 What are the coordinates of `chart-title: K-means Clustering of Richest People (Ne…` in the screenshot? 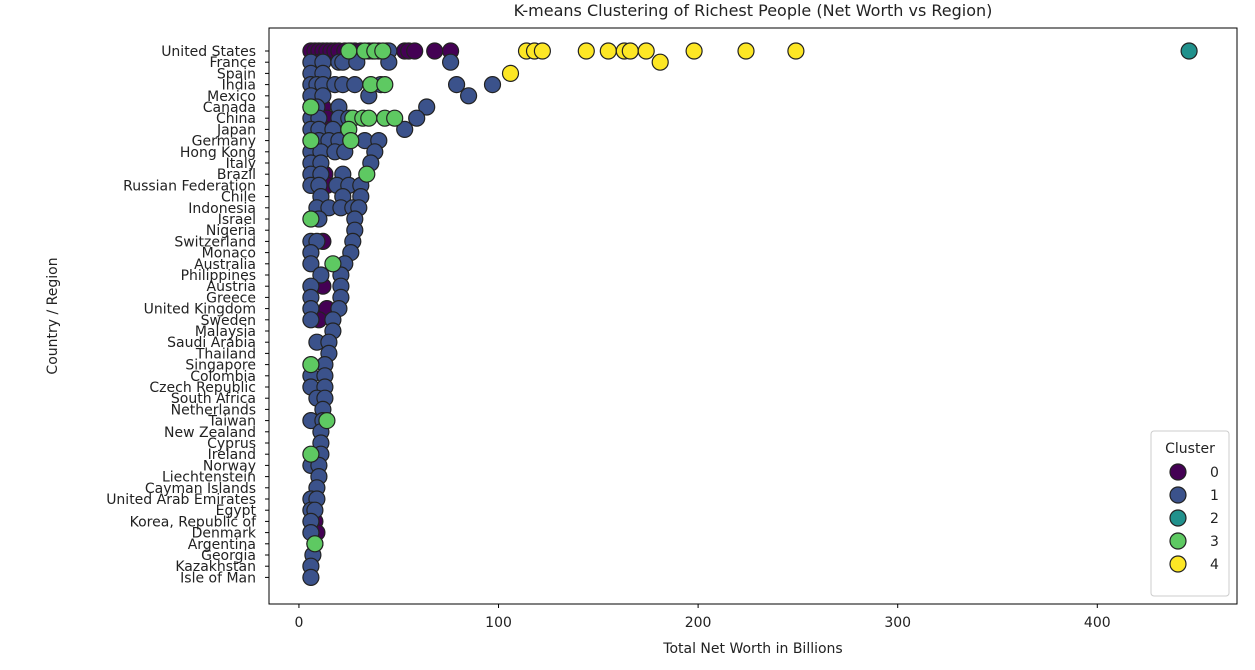 It's located at (753, 10).